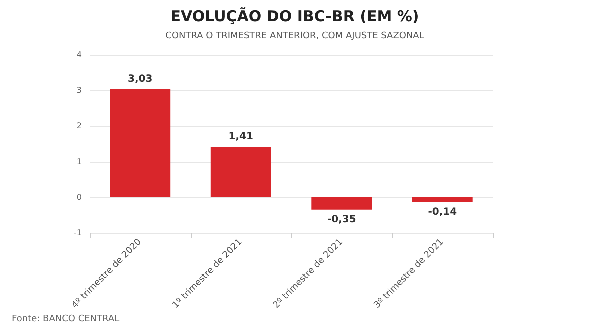  What do you see at coordinates (79, 55) in the screenshot?
I see `y-tick-label: 4` at bounding box center [79, 55].